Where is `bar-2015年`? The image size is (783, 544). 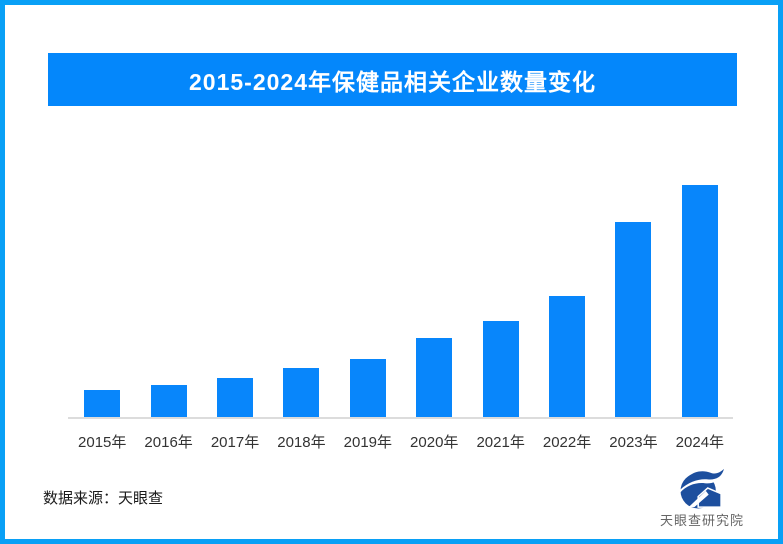
bar-2015年 is located at coordinates (102, 403).